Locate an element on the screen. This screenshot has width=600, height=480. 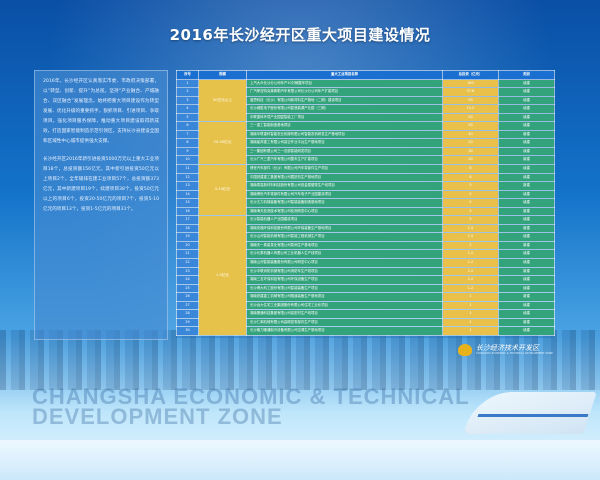
table-row: 24 湖南三友环保科技有限公司环保设备生产项目 1.2 续建 is located at coordinates (365, 280).